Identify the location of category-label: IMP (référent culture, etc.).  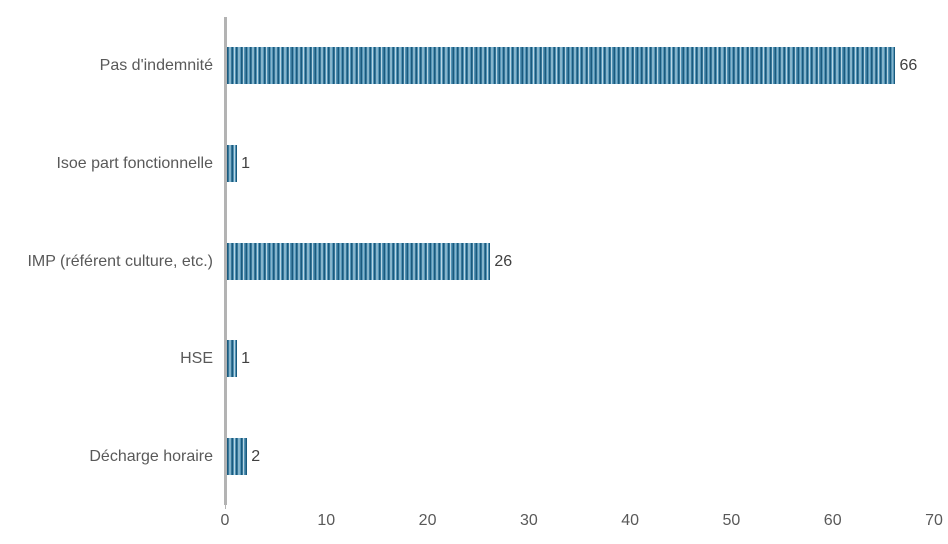
(120, 261).